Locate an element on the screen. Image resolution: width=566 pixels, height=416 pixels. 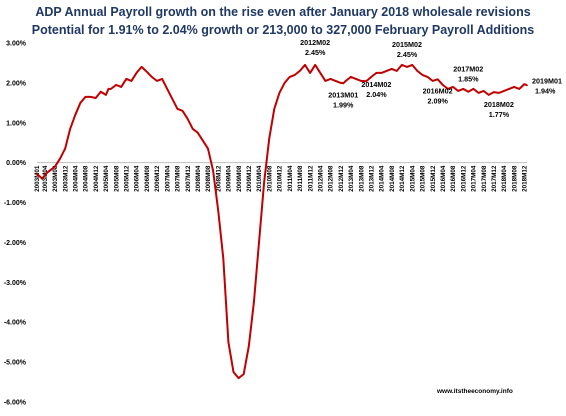
x-tick-label: 2005M04 is located at coordinates (106, 178).